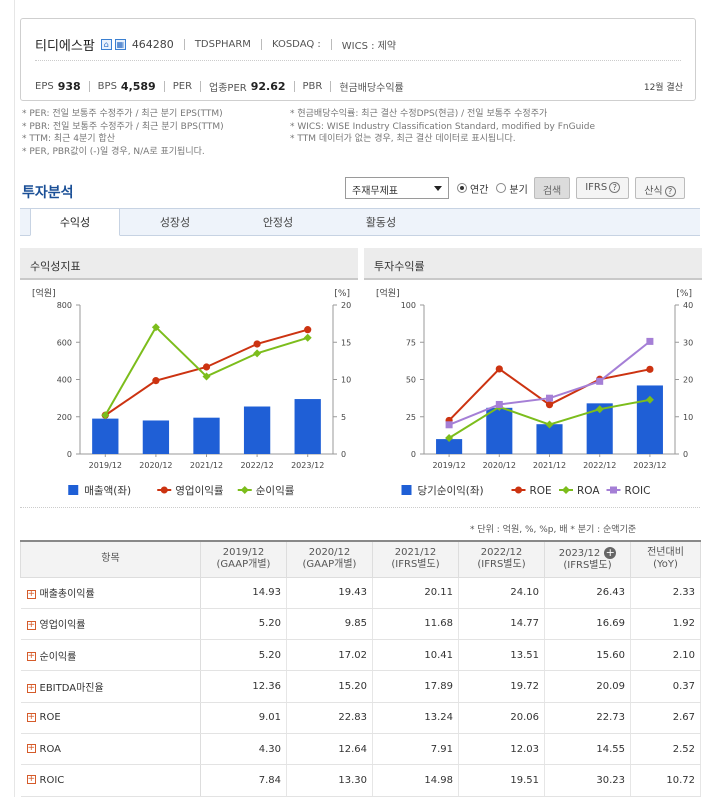 This screenshot has height=797, width=712. Describe the element at coordinates (67, 595) in the screenshot. I see `row-label: 매출총이익률` at that location.